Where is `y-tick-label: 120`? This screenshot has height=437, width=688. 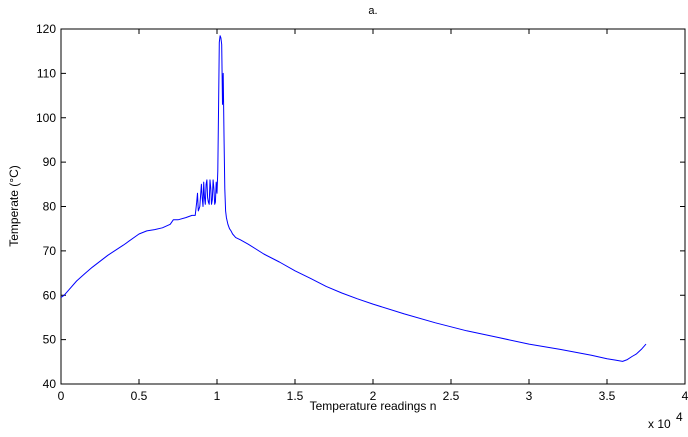 y-tick-label: 120 is located at coordinates (46, 29).